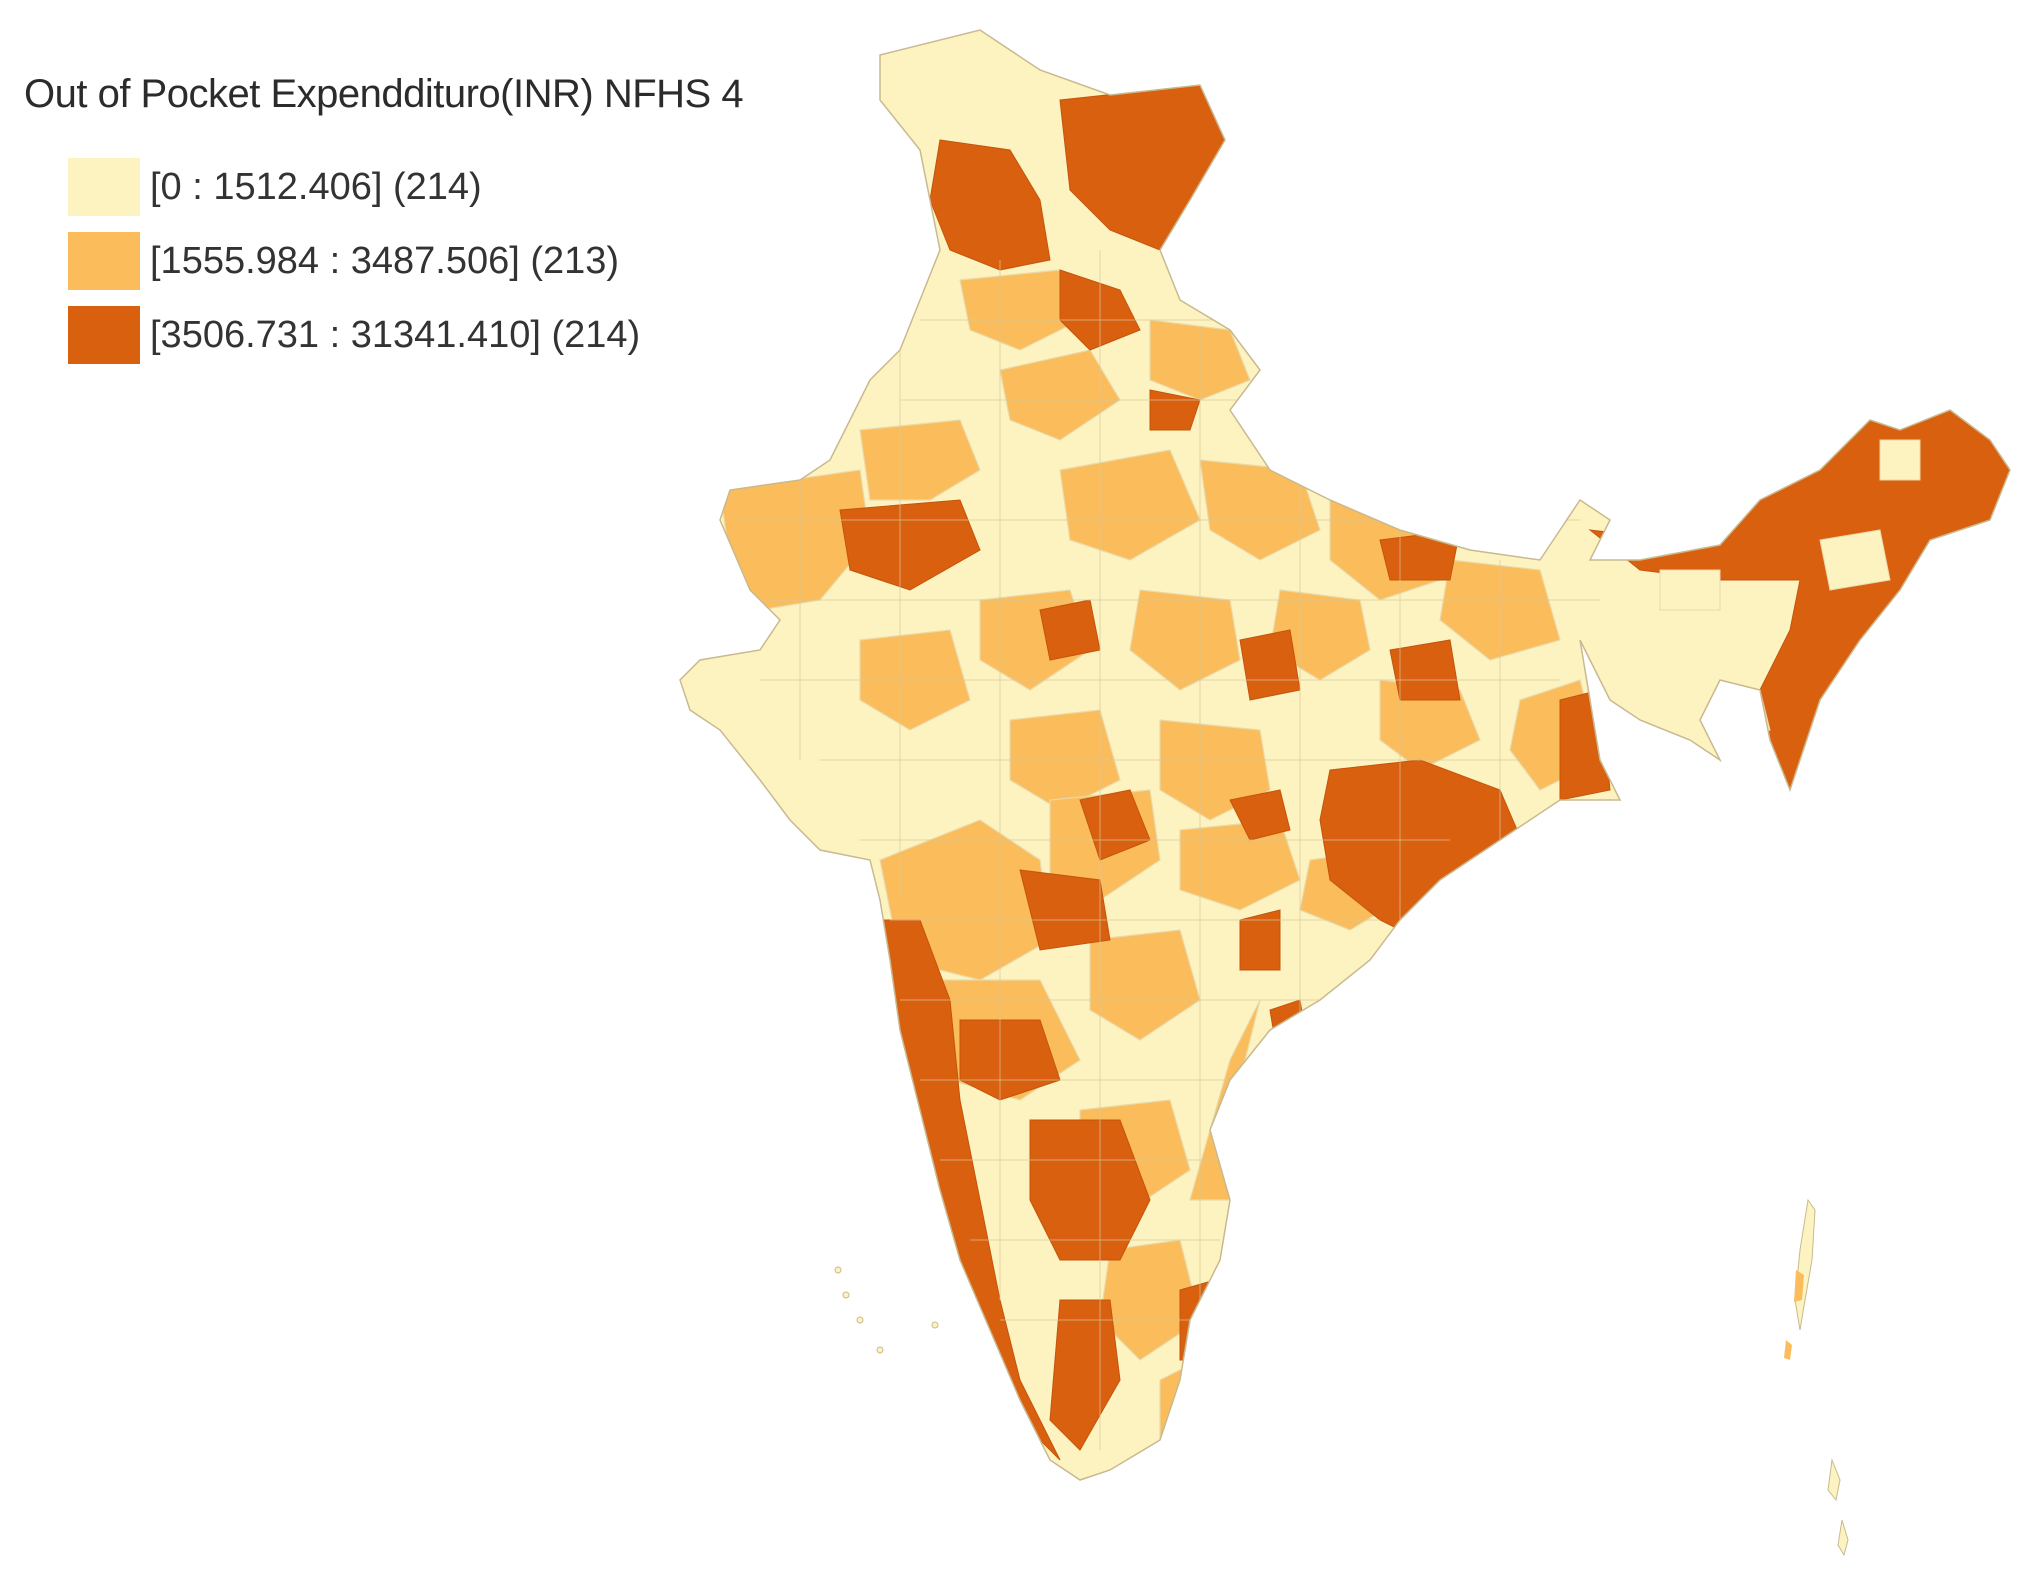 The height and width of the screenshot is (1577, 2031). Describe the element at coordinates (104, 187) in the screenshot. I see `legend-swatch-low` at that location.